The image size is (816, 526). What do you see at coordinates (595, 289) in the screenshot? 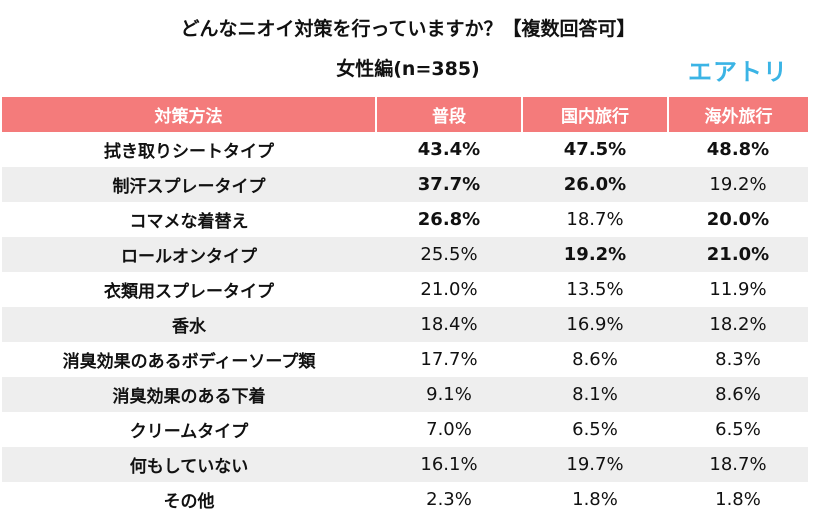
I see `cell: 13.5%` at bounding box center [595, 289].